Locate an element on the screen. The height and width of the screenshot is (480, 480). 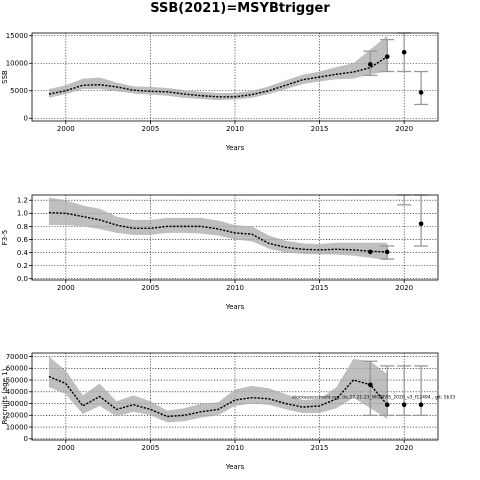
y-tick-label: 30000 is located at coordinates (17, 404).